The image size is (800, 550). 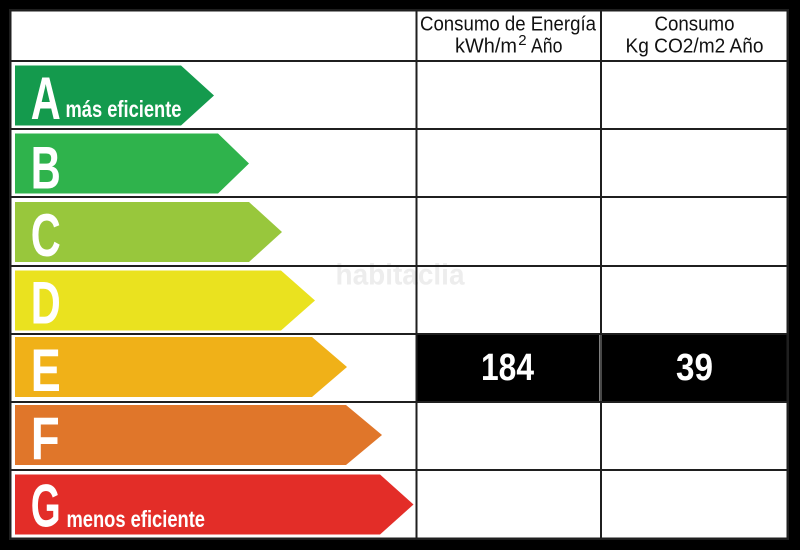 I want to click on svg-text: menos eficiente, so click(x=136, y=519).